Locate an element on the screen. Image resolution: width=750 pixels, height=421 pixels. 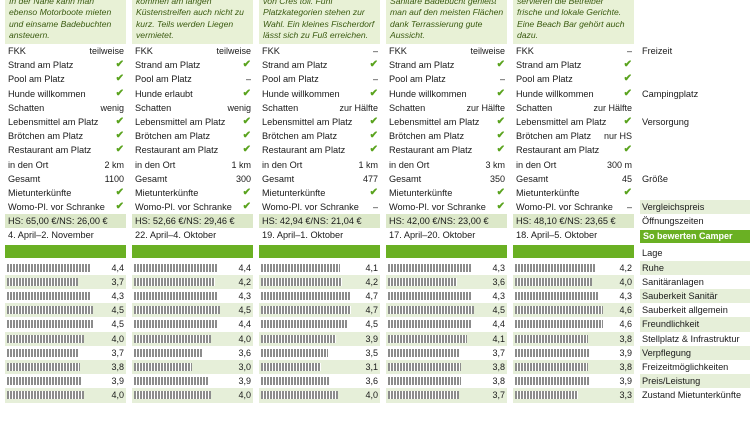
rating-row: 3,8 is located at coordinates (573, 338).